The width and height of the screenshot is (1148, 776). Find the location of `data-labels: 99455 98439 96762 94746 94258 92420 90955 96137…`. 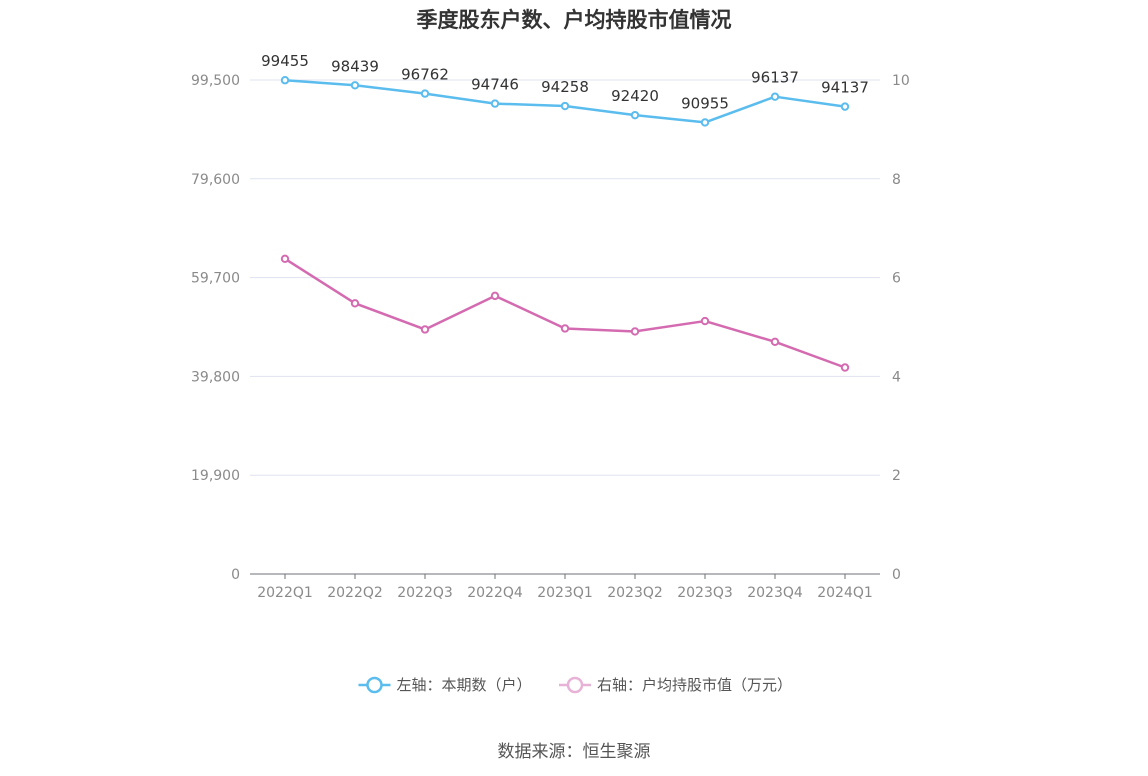

data-labels: 99455 98439 96762 94746 94258 92420 90955 96137… is located at coordinates (565, 82).